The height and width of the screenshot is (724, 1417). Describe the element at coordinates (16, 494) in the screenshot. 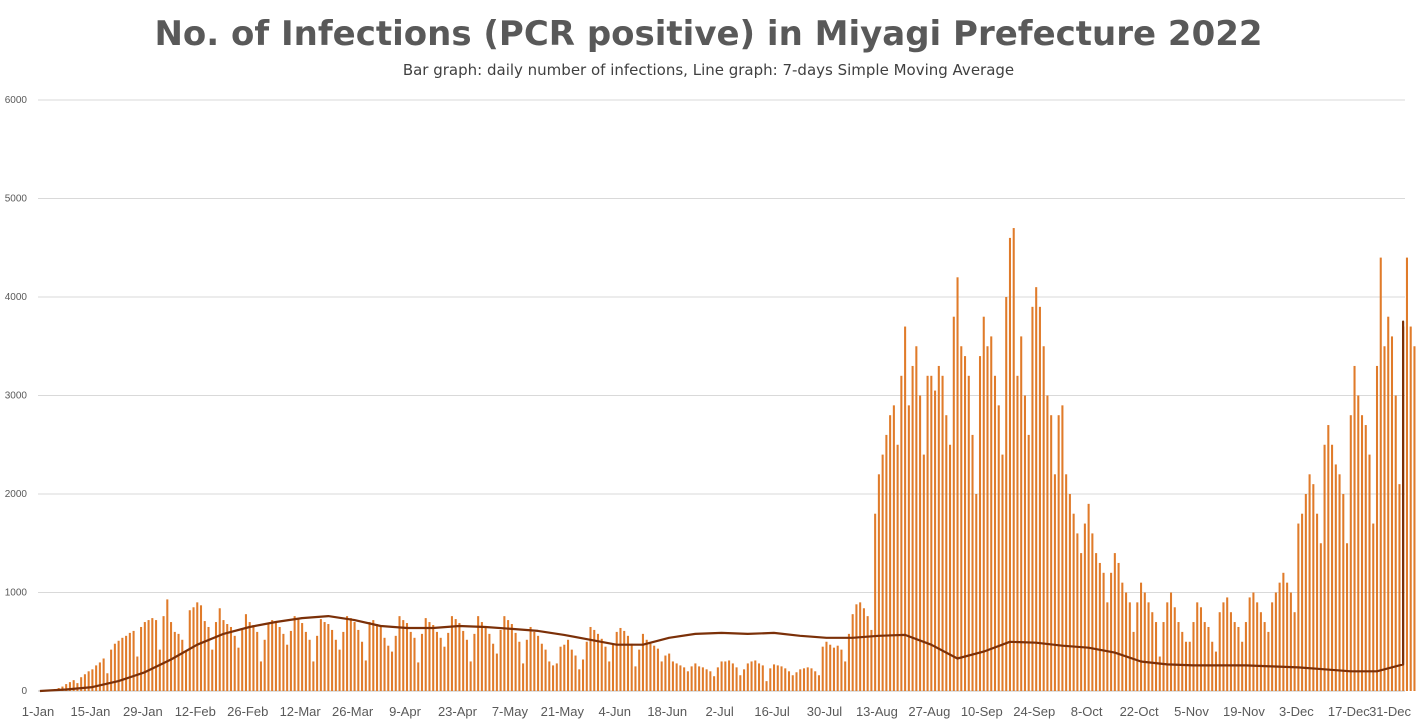

I see `y-tick-label: 2000` at that location.